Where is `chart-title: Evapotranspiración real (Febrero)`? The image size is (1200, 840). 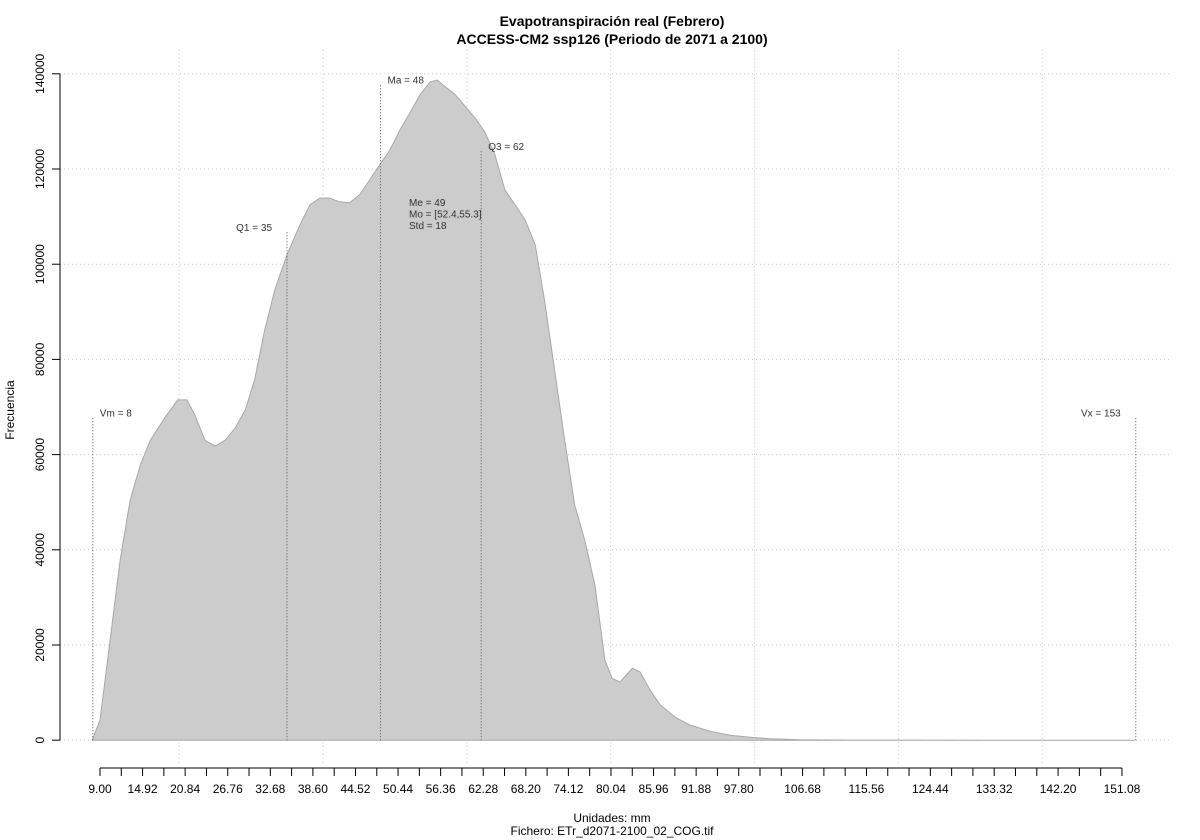 chart-title: Evapotranspiración real (Febrero) is located at coordinates (612, 21).